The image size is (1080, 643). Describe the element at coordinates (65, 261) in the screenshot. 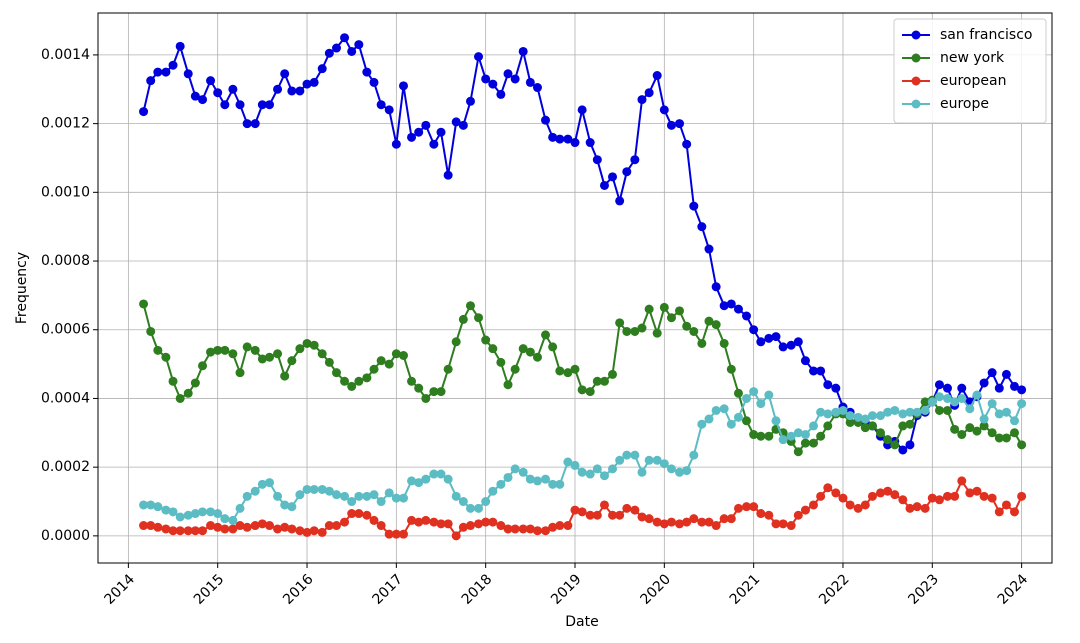

I see `y-tick-label: 0.0008` at that location.